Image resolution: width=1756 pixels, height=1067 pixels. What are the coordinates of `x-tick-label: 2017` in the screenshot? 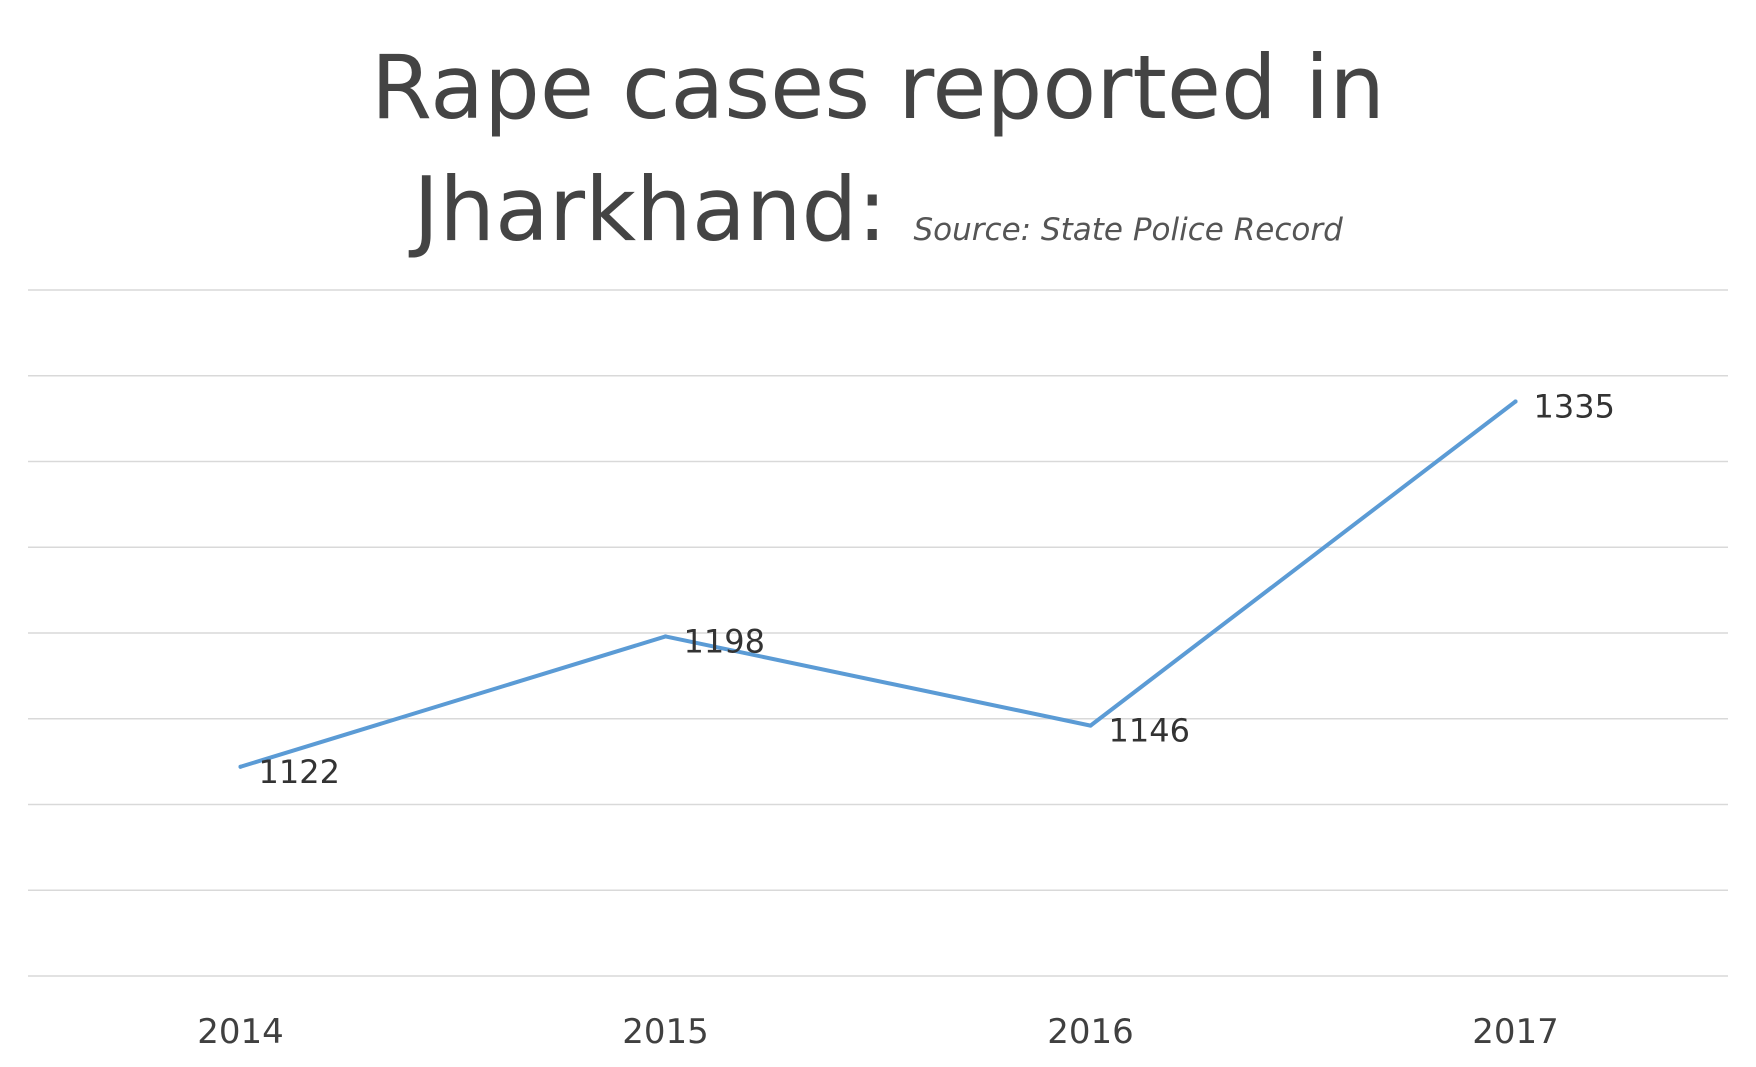 It's located at (1515, 1032).